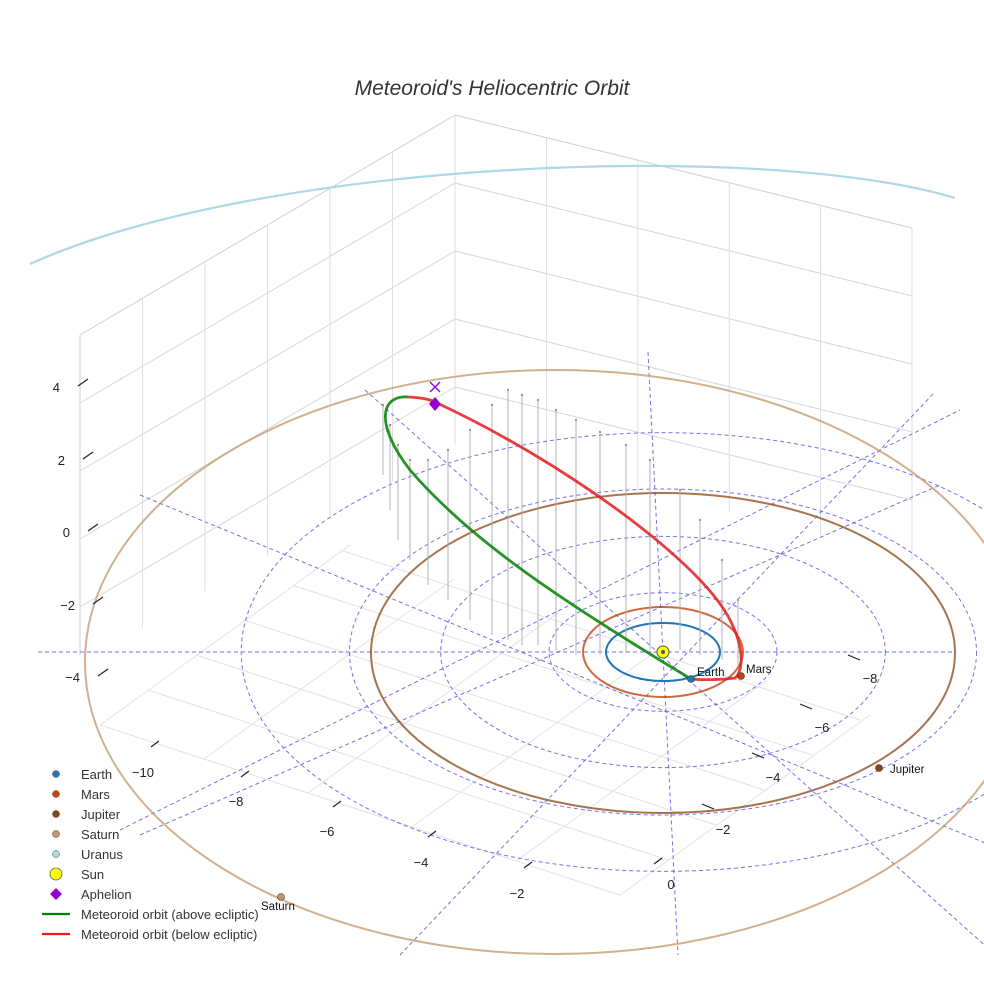 The image size is (984, 984). What do you see at coordinates (56, 387) in the screenshot?
I see `z-tick-label-0: 4` at bounding box center [56, 387].